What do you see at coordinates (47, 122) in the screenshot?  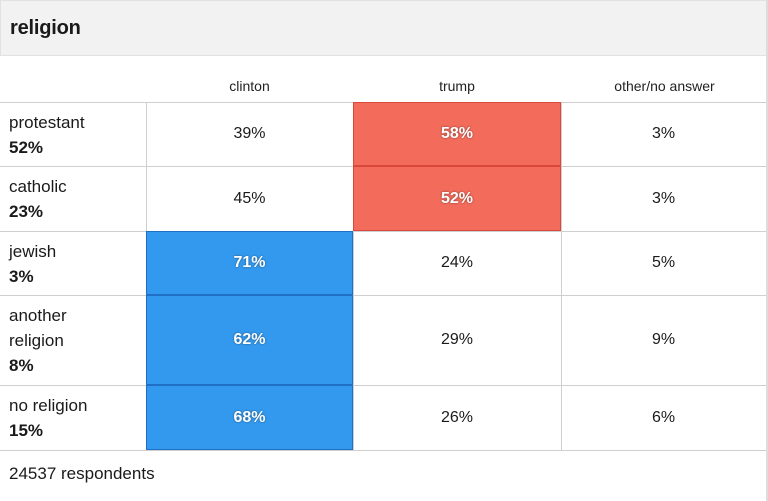 I see `row-label-name: protestant` at bounding box center [47, 122].